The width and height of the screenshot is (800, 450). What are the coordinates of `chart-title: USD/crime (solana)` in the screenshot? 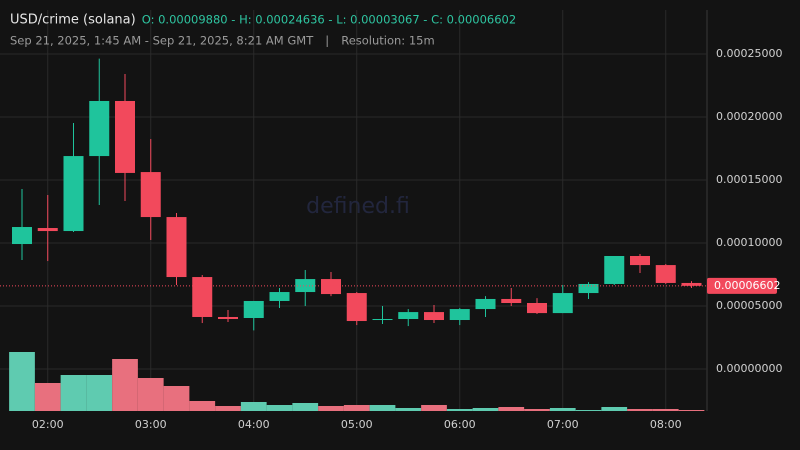 It's located at (73, 20).